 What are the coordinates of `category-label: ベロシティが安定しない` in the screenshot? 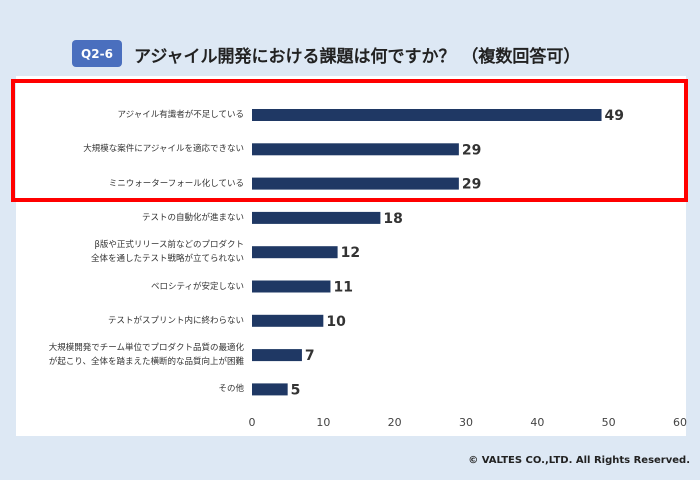 It's located at (197, 286).